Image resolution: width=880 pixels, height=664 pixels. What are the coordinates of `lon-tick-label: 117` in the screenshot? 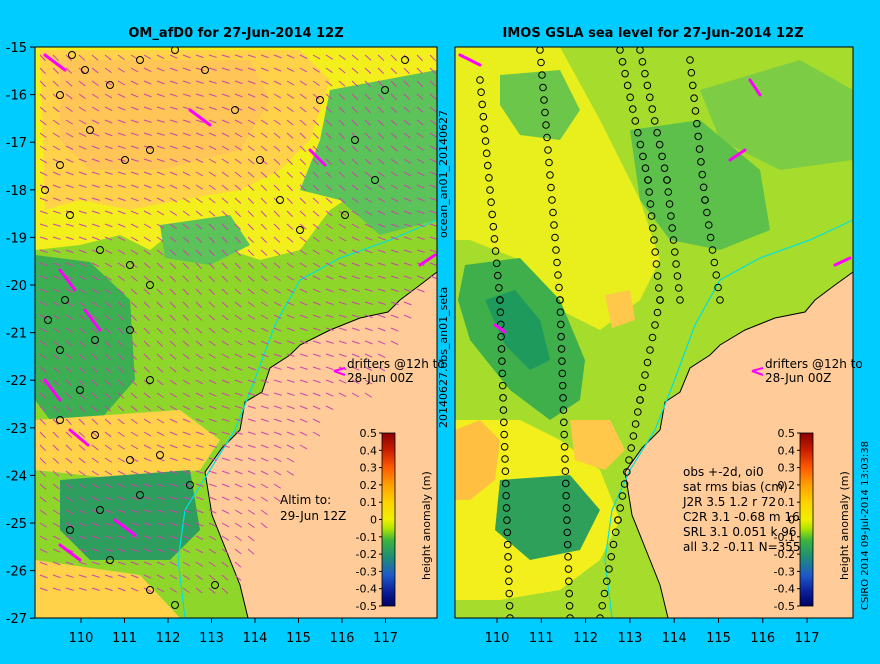 It's located at (807, 638).